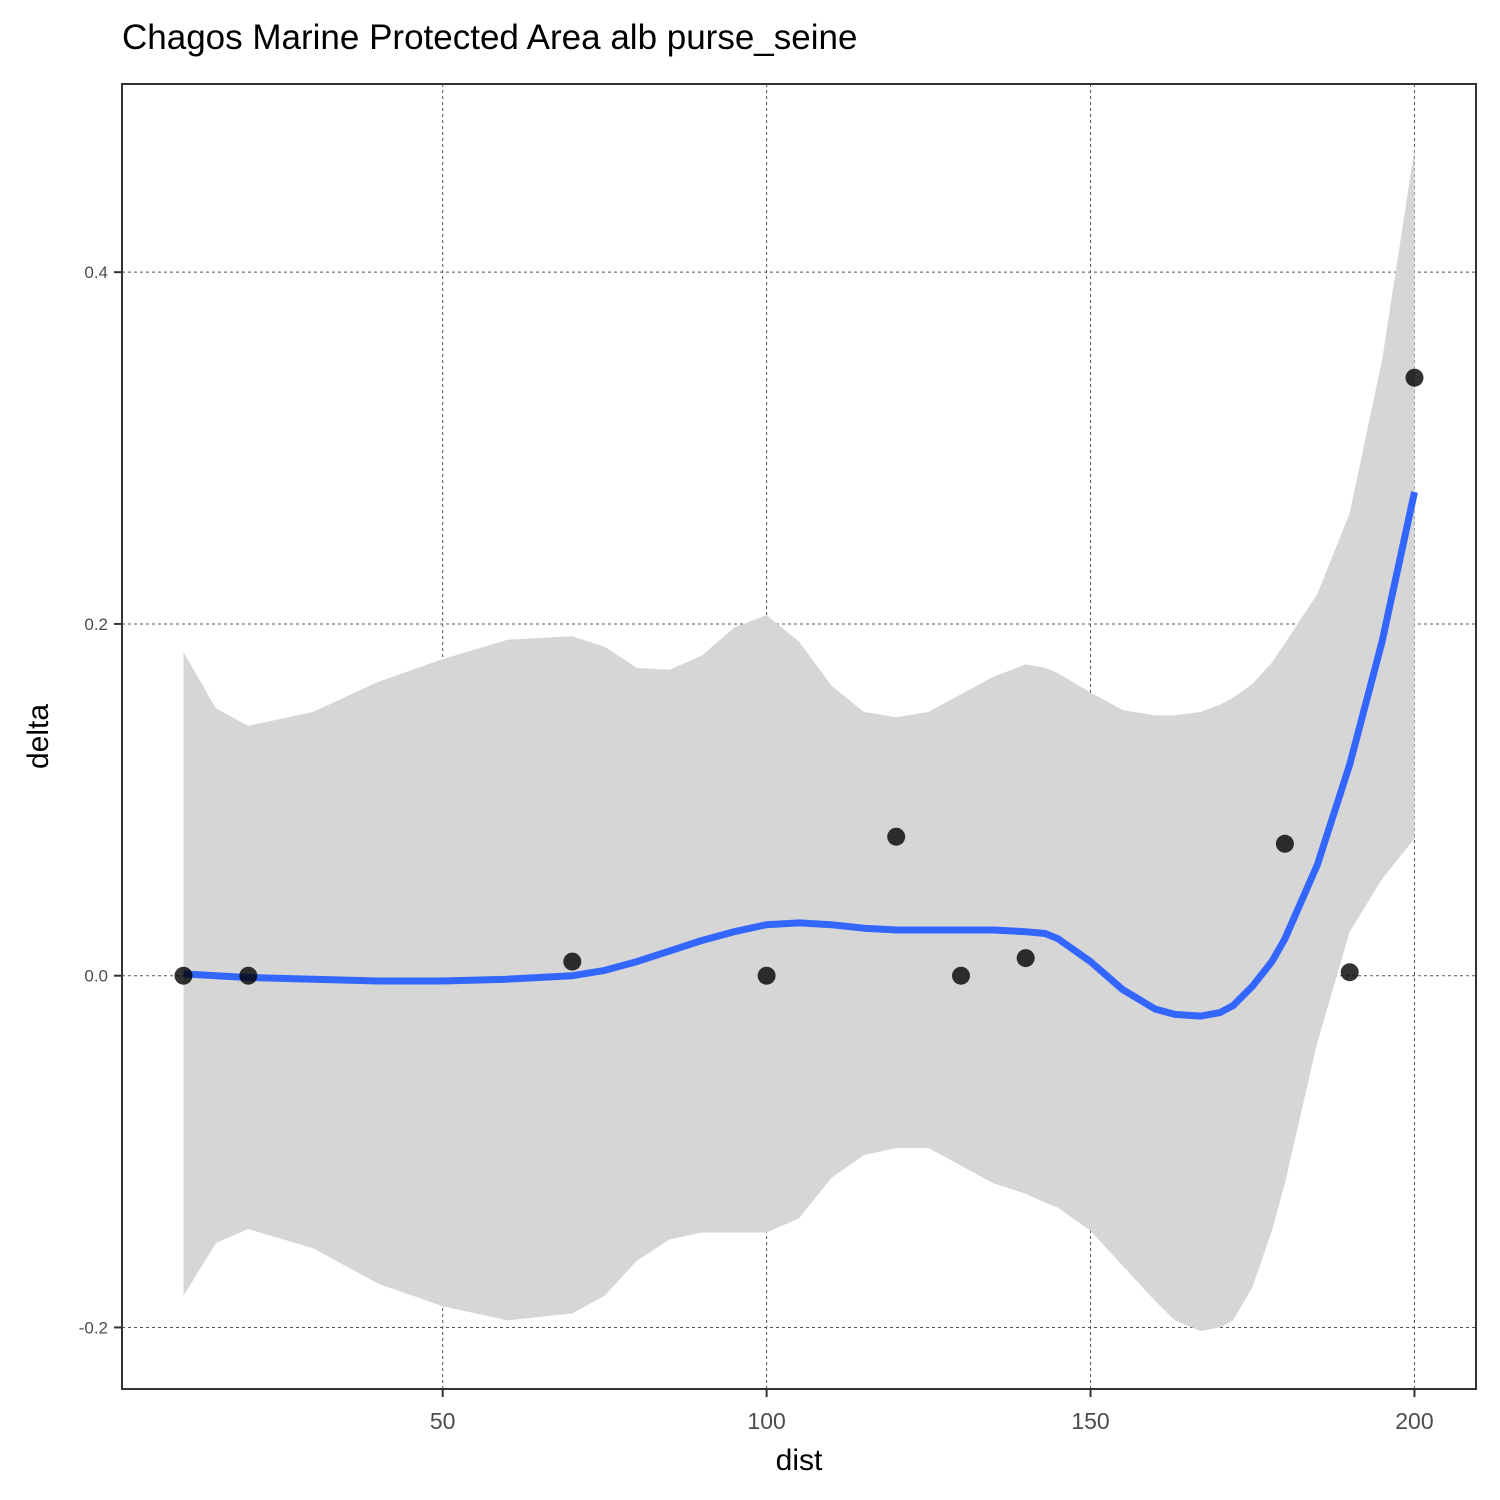  Describe the element at coordinates (1414, 1421) in the screenshot. I see `x-tick-label-200: 200` at that location.